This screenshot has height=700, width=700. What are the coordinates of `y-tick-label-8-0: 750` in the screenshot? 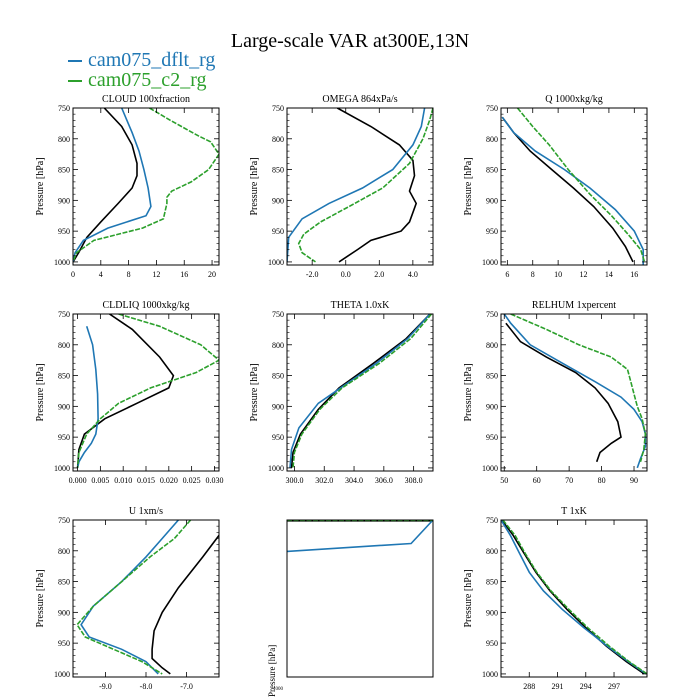 It's located at (492, 520).